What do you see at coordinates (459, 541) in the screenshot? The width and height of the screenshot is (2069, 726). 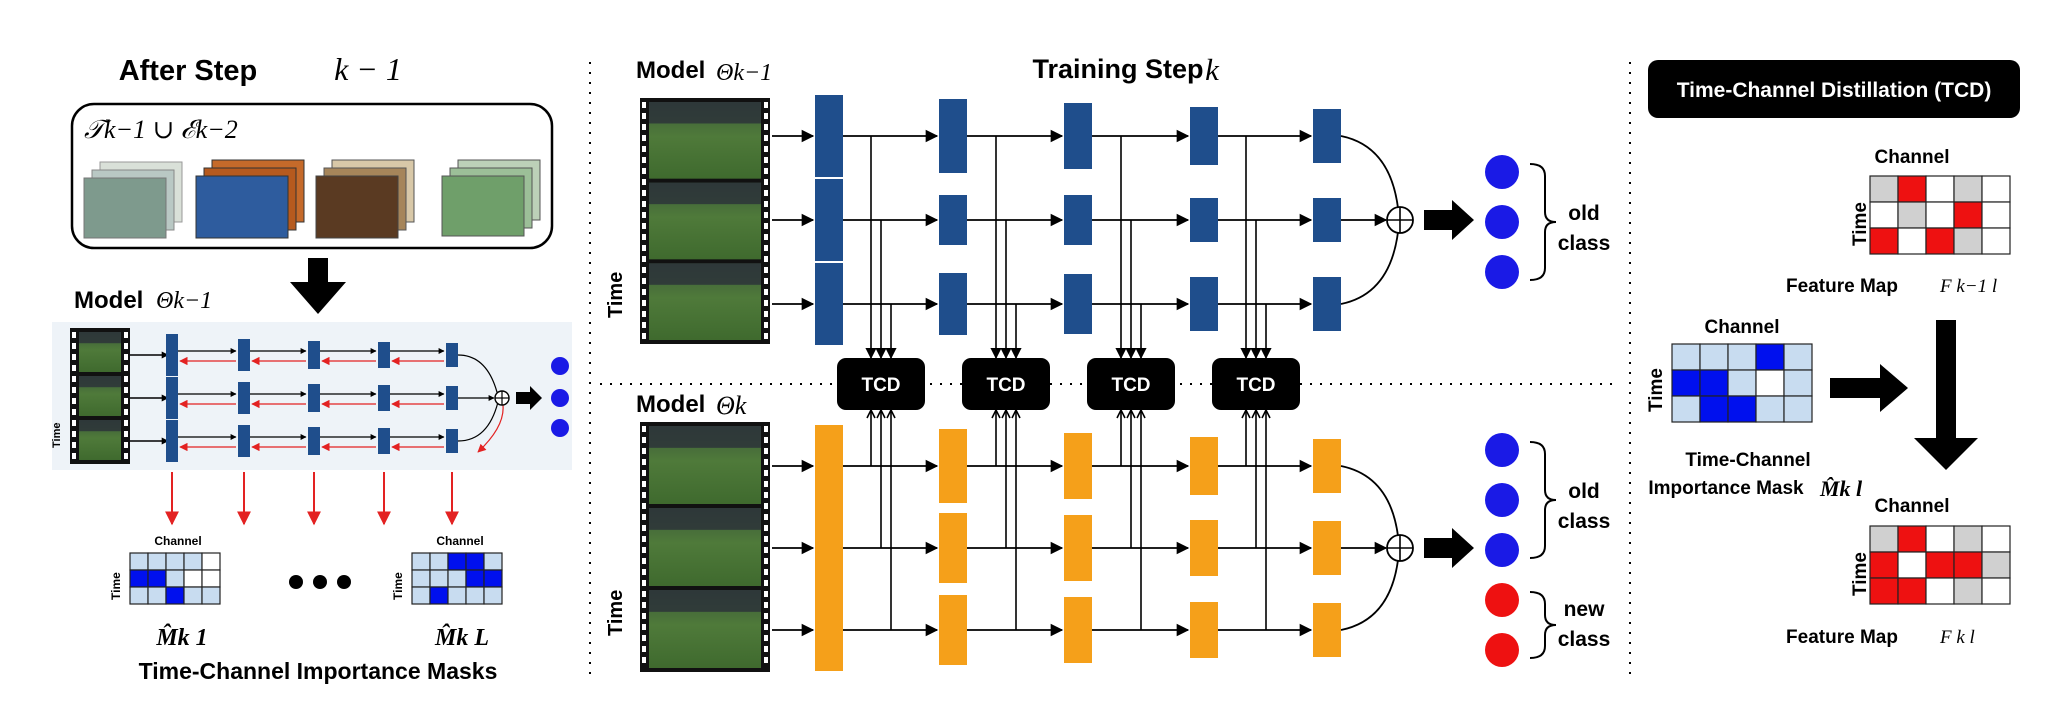 I see `left-mask-last-channel: Channel` at bounding box center [459, 541].